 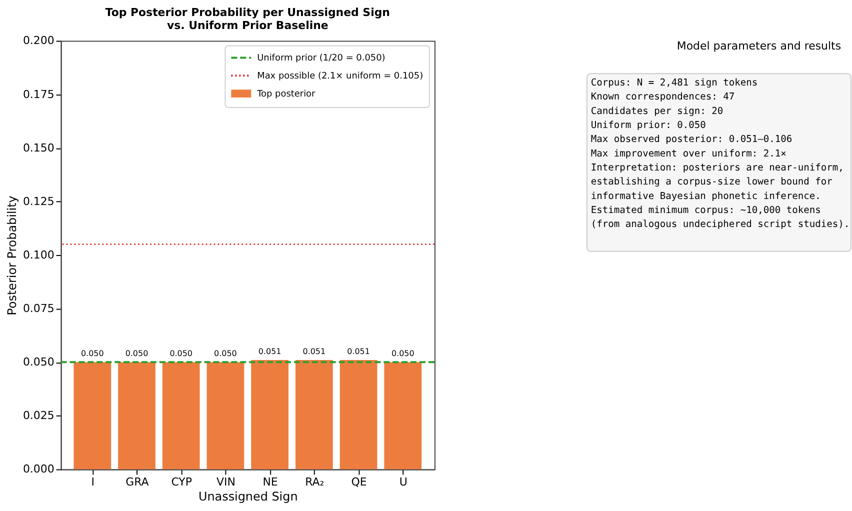 I want to click on y-tick-label: 0.125, so click(x=38, y=201).